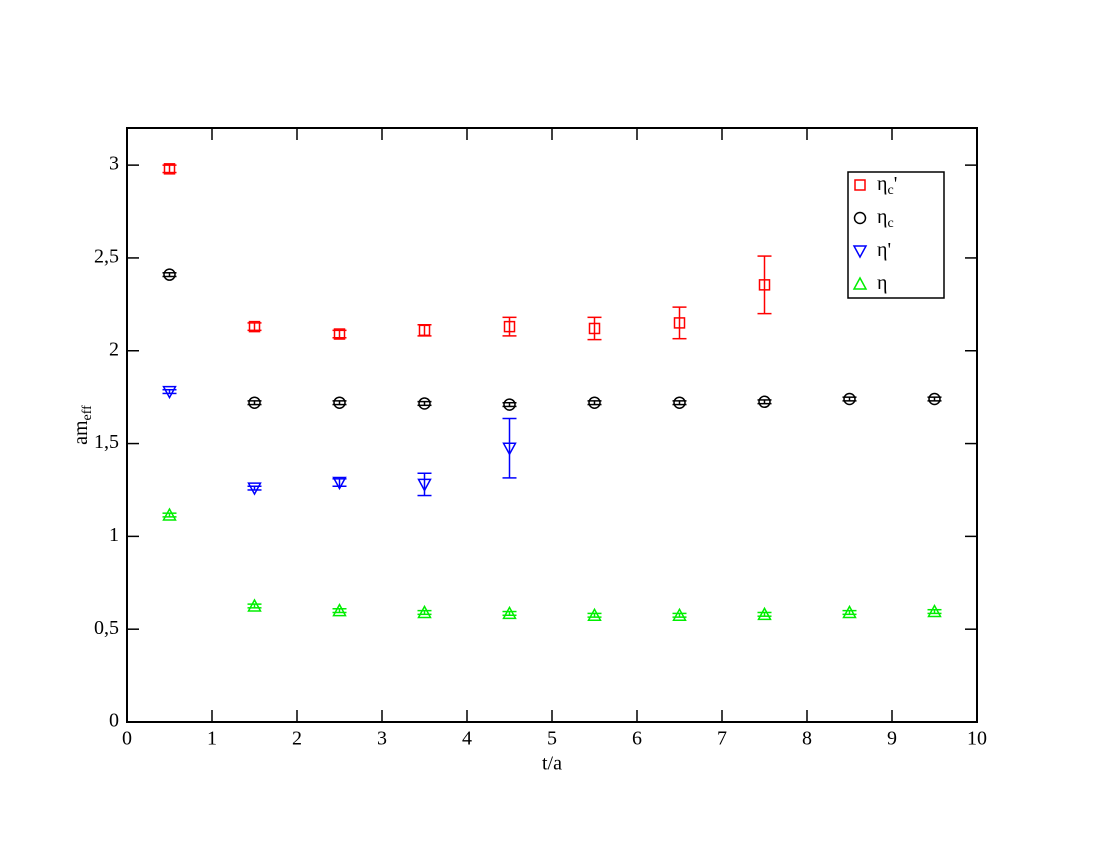  Describe the element at coordinates (106, 257) in the screenshot. I see `y-tick-label: 2,5` at that location.